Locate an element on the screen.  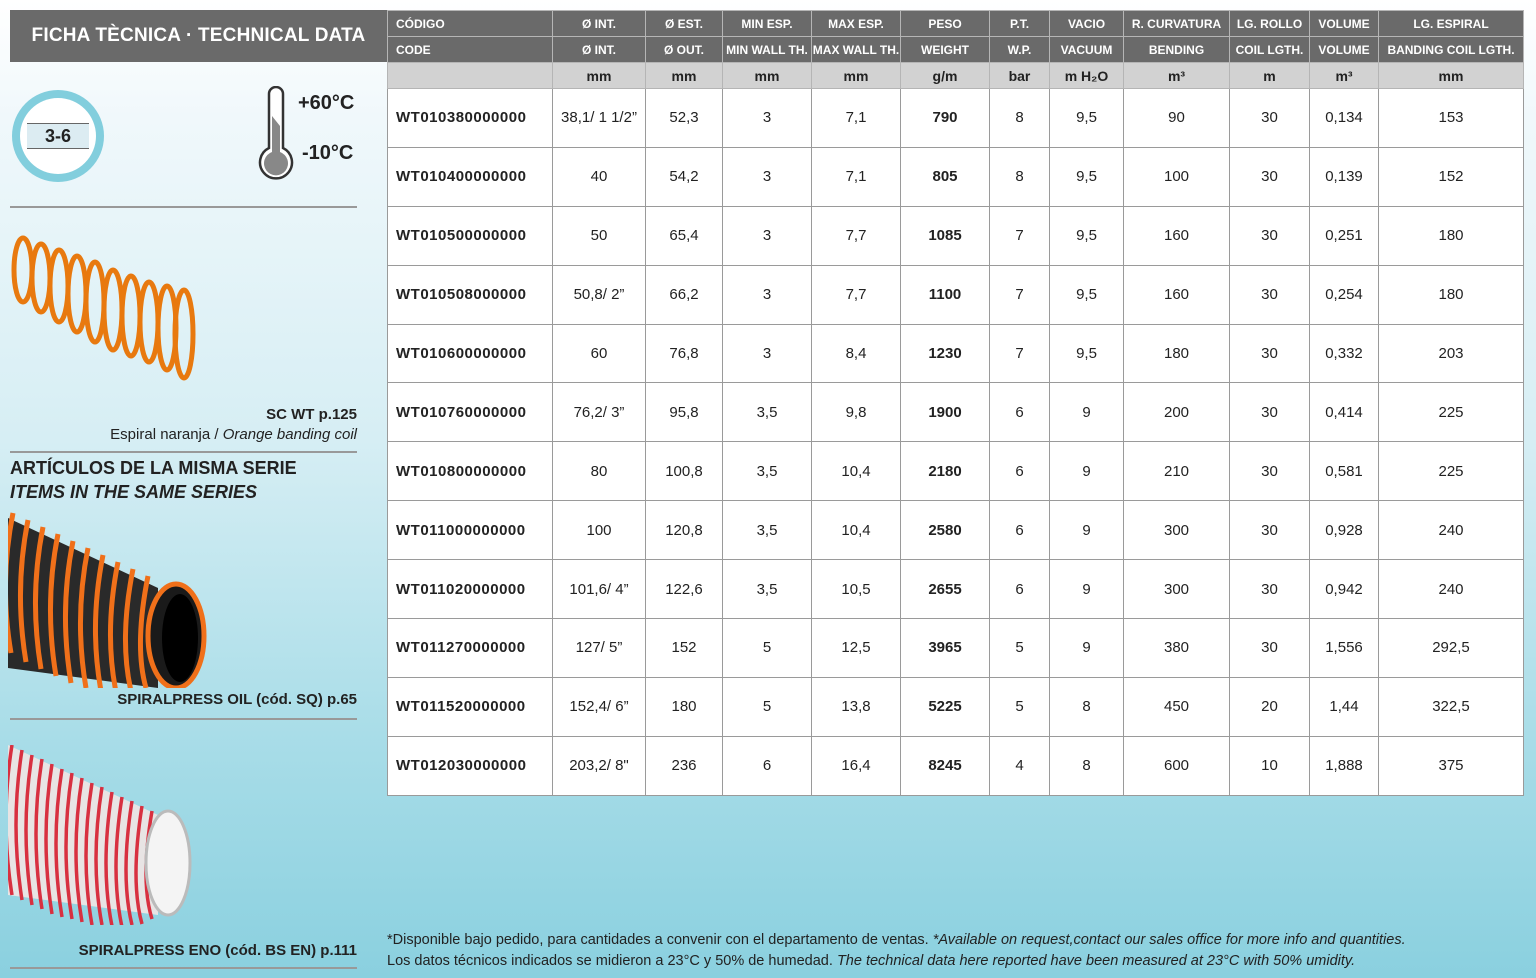
table-cell: 76,2/ 3” is located at coordinates (599, 412).